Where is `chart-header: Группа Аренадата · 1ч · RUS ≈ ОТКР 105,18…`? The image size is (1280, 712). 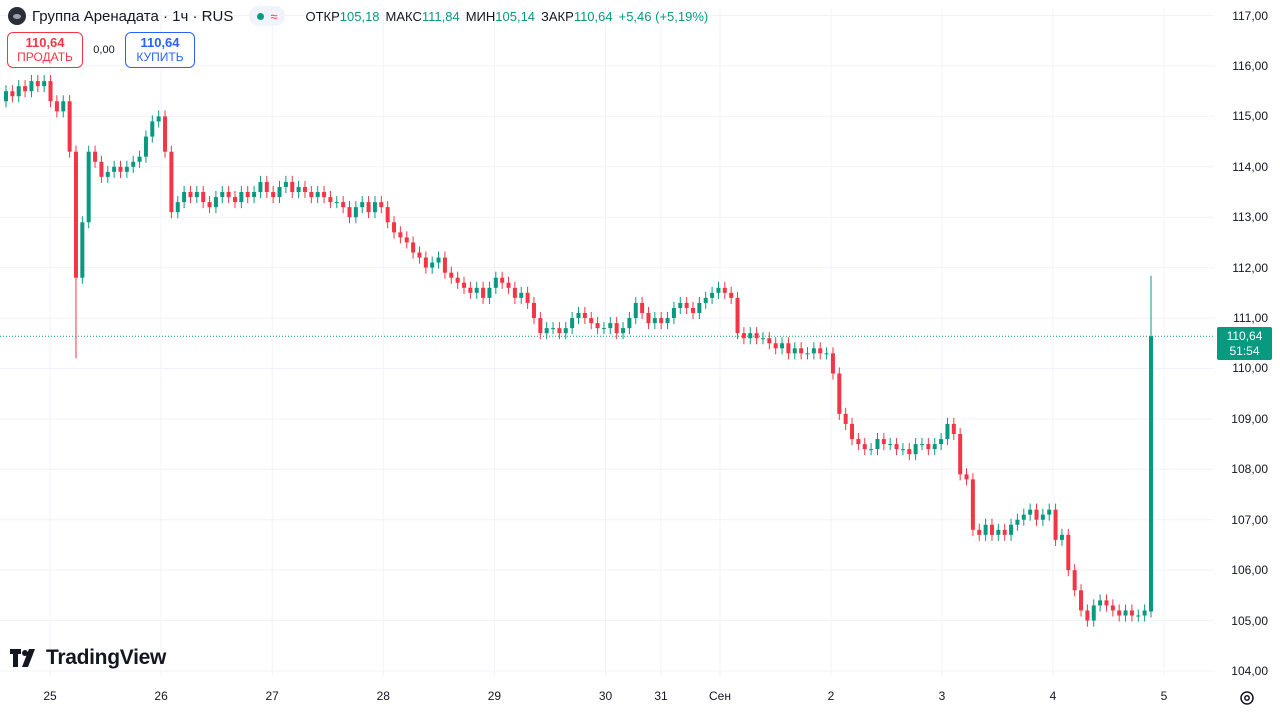
chart-header: Группа Аренадата · 1ч · RUS ≈ ОТКР 105,18… is located at coordinates (358, 16).